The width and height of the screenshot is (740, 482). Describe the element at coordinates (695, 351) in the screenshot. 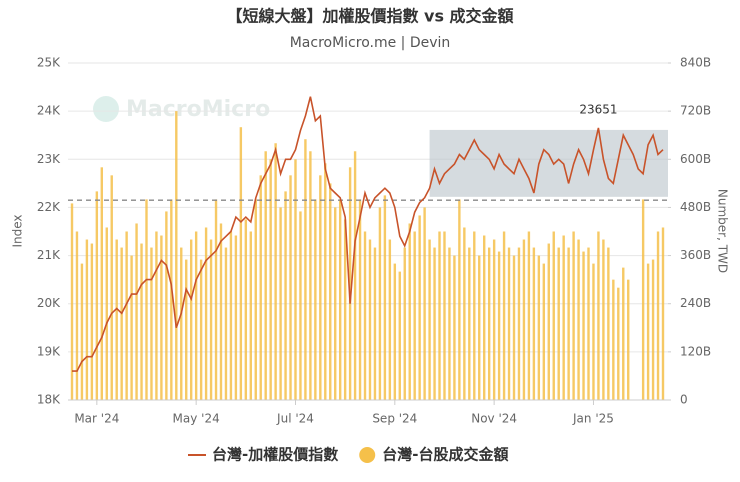

I see `y2-tick-label: 120B` at that location.